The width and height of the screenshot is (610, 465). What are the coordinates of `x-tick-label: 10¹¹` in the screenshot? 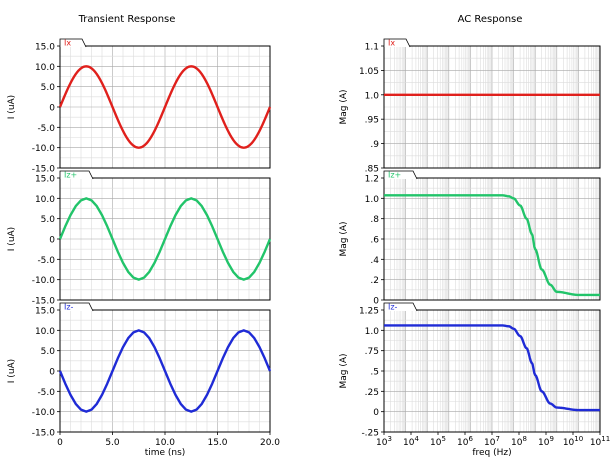 It's located at (600, 441).